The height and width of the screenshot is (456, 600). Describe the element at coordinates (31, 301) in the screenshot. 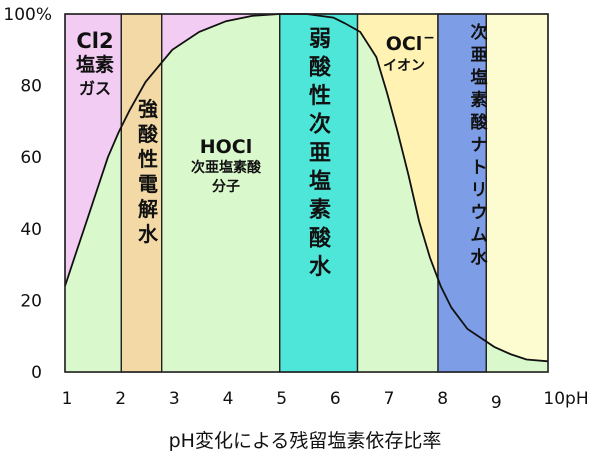

I see `y-tick-label: 20` at that location.